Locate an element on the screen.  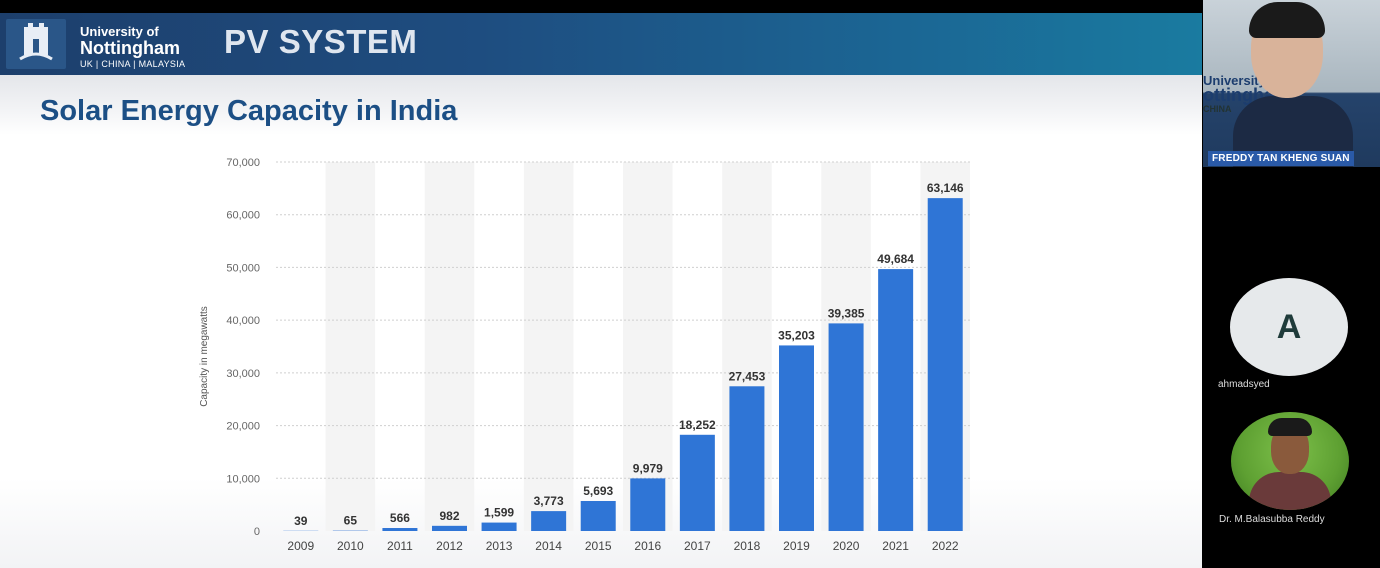
university-line2: Nottingham is located at coordinates (130, 48).